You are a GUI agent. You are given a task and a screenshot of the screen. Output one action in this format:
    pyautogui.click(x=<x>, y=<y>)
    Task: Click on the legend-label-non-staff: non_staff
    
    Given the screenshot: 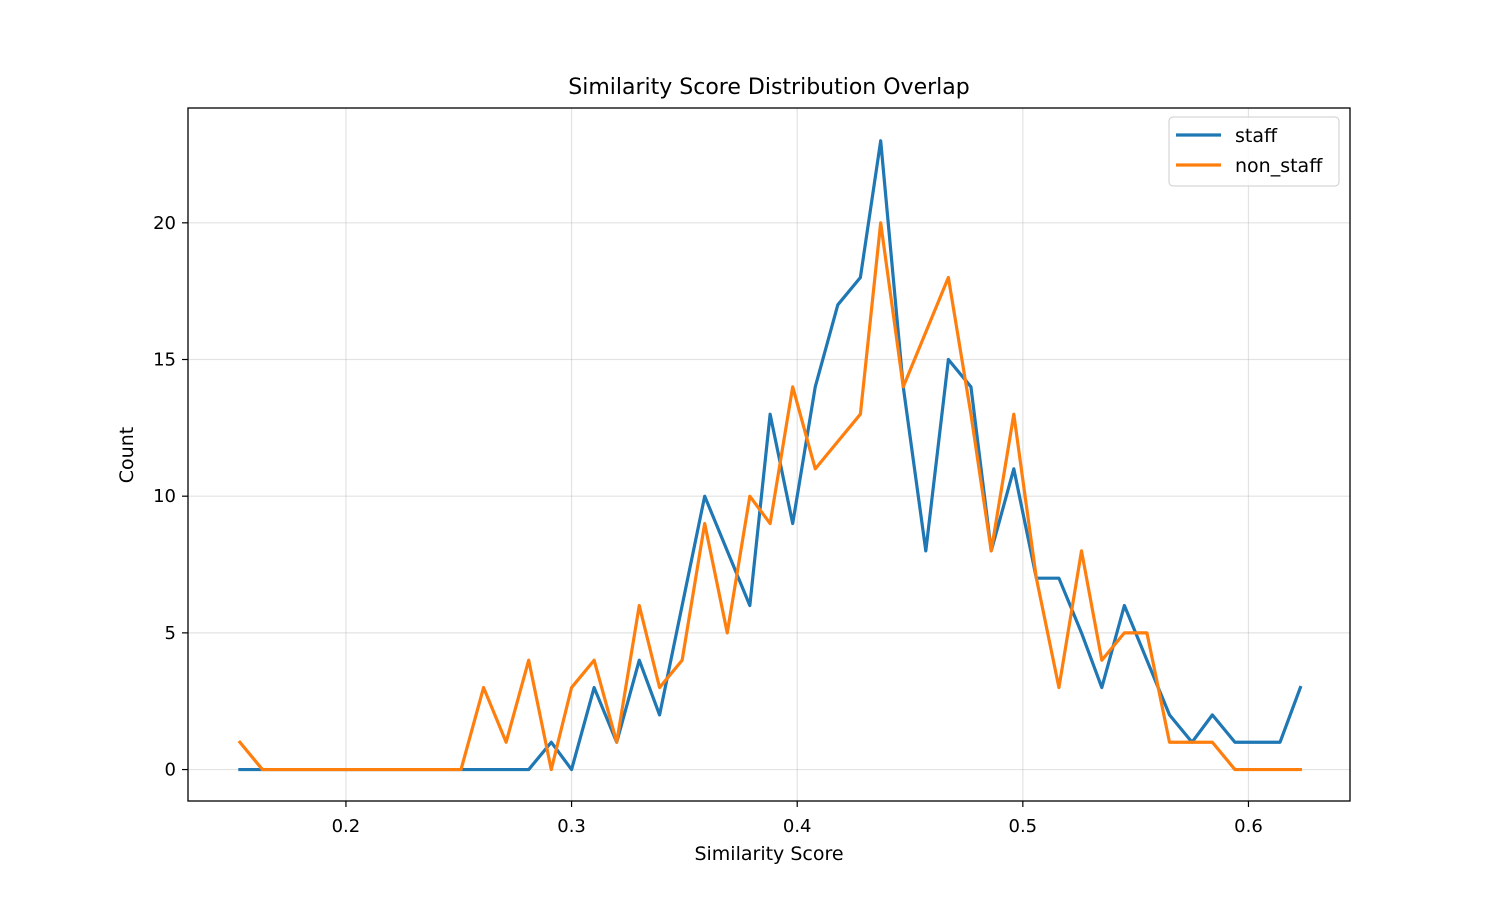 What is the action you would take?
    pyautogui.click(x=1279, y=166)
    